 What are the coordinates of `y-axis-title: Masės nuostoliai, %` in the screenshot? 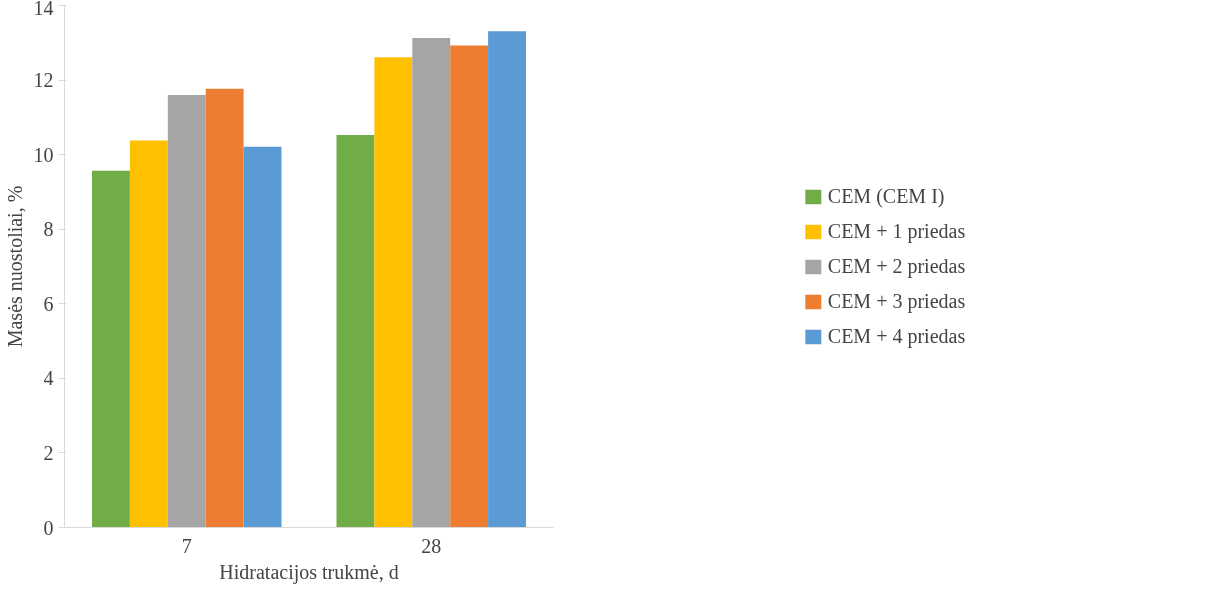 It's located at (14, 266).